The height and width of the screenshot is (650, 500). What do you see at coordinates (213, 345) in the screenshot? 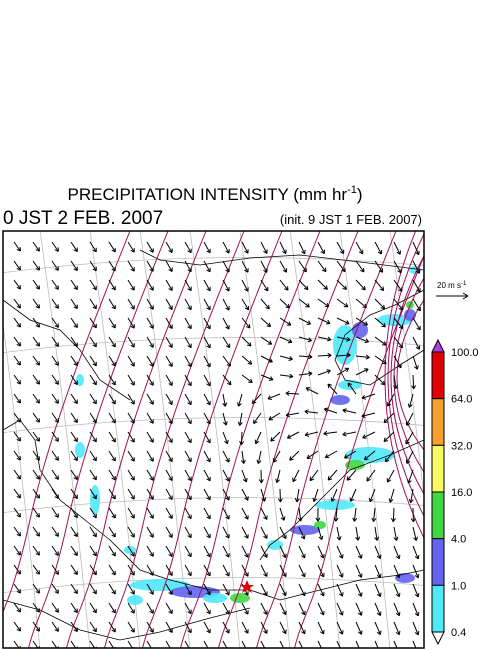
I see `grid-line` at bounding box center [213, 345].